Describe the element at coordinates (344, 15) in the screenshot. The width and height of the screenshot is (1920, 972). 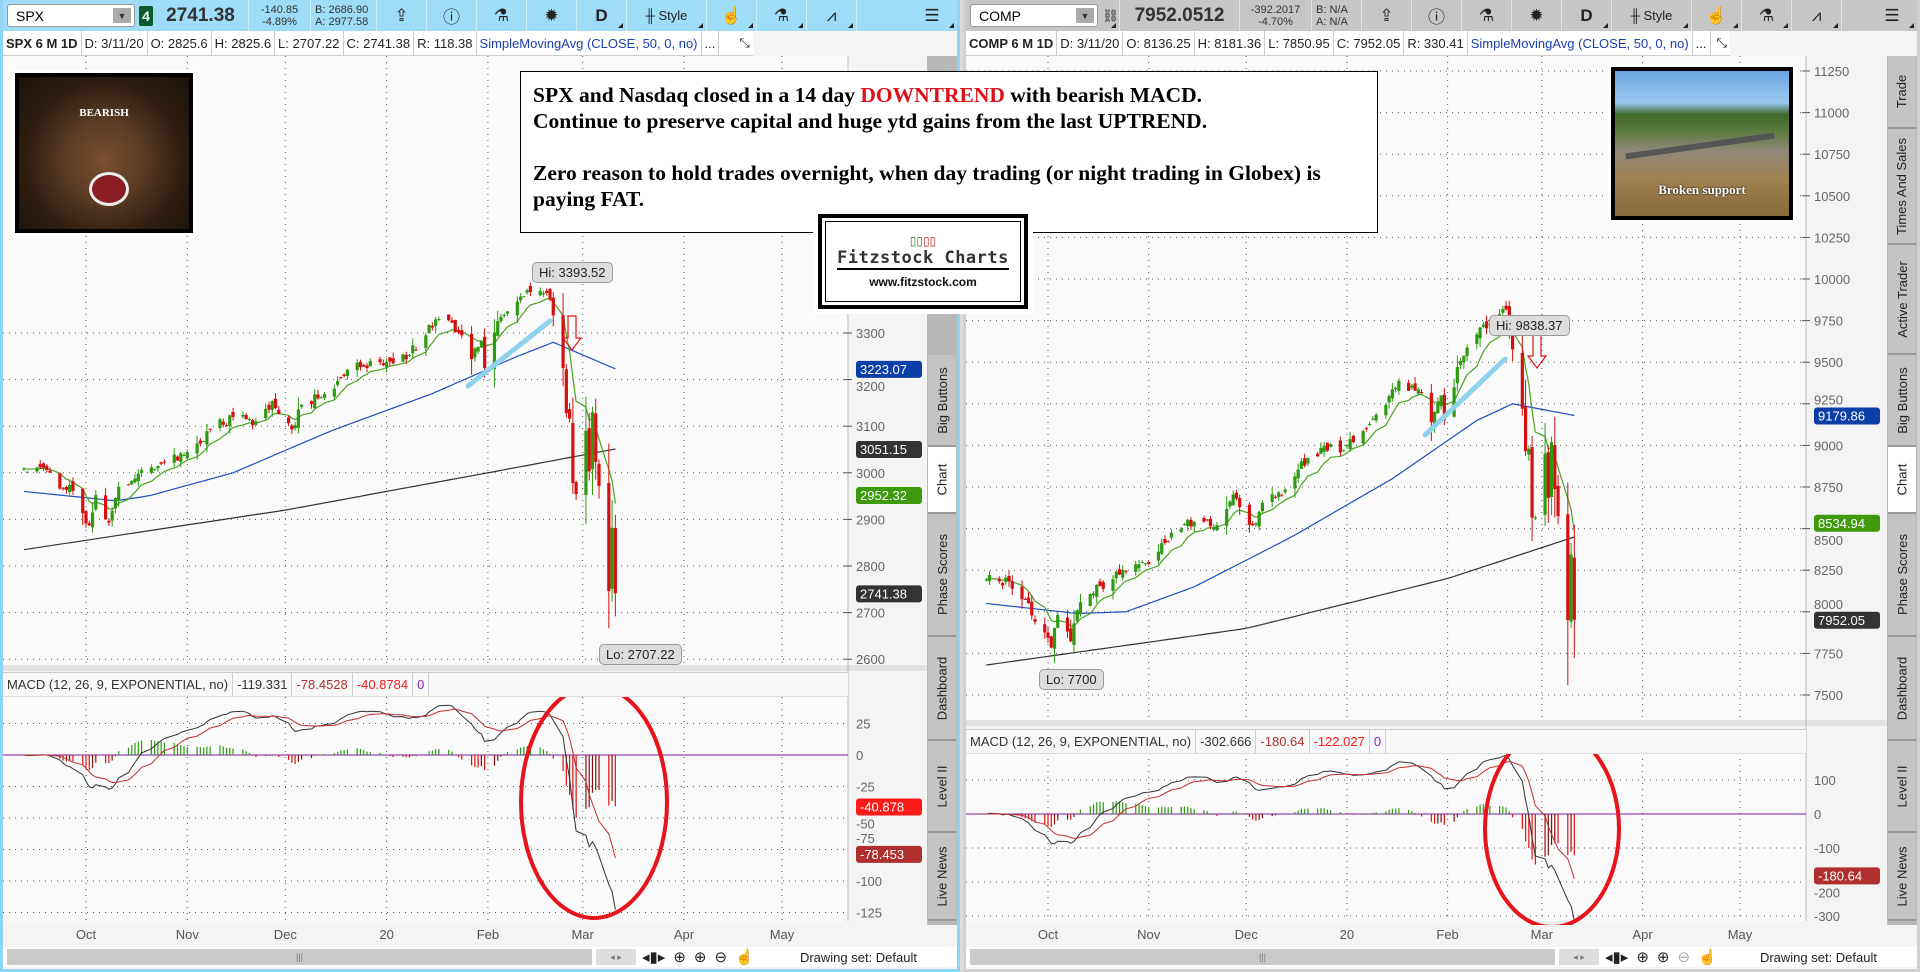
I see `bid-ask: B: 2686.90 A: 2977.58` at that location.